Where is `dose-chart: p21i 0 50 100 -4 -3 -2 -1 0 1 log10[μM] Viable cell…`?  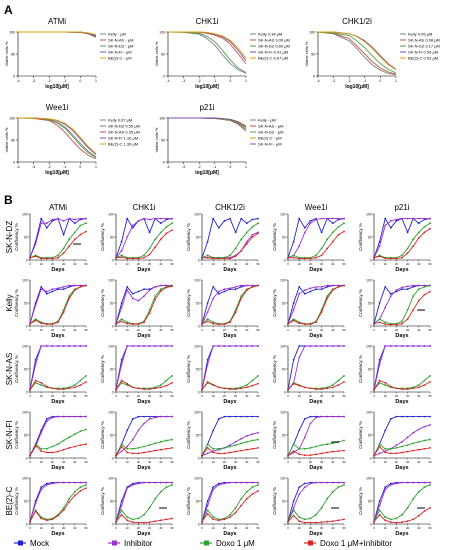
dose-chart: p21i 0 50 100 -4 -3 -2 -1 0 1 log10[μM] Viable cell… is located at coordinates (218, 139).